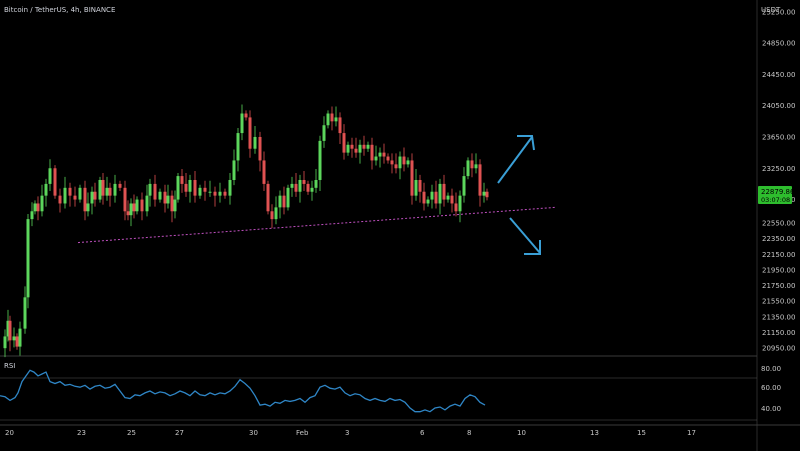 Image resolution: width=800 pixels, height=451 pixels. What do you see at coordinates (778, 302) in the screenshot?
I see `price-tick-label: 21550.00` at bounding box center [778, 302].